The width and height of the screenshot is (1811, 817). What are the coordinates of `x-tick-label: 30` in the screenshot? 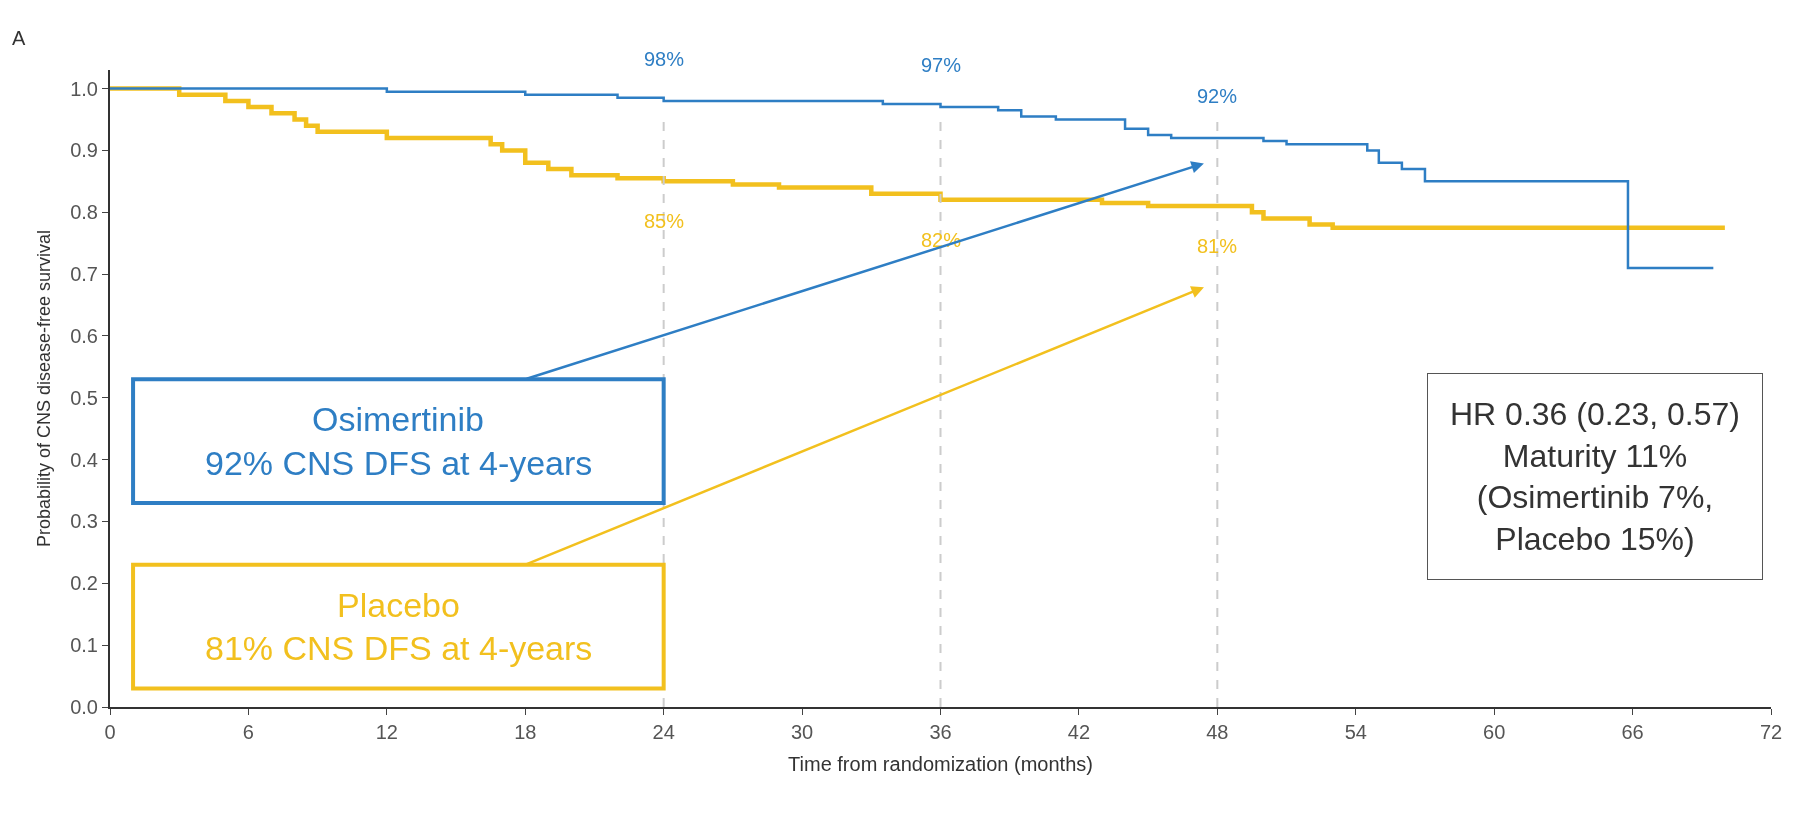 It's located at (802, 732).